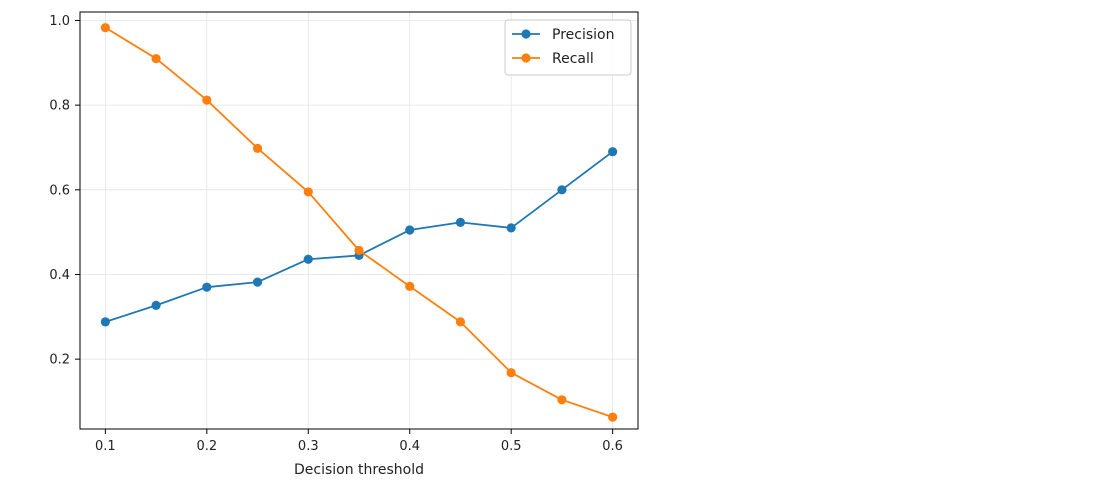 This screenshot has height=492, width=1100. I want to click on y-tick-label: 0.8, so click(59, 106).